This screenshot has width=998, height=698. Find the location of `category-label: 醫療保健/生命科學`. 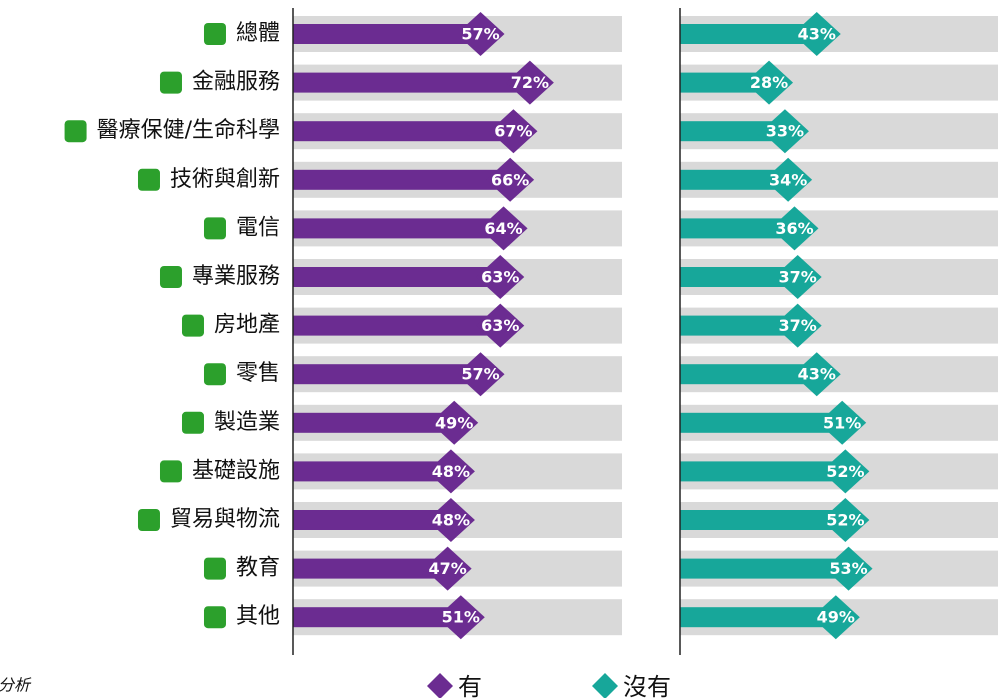

category-label: 醫療保健/生命科學 is located at coordinates (188, 130).